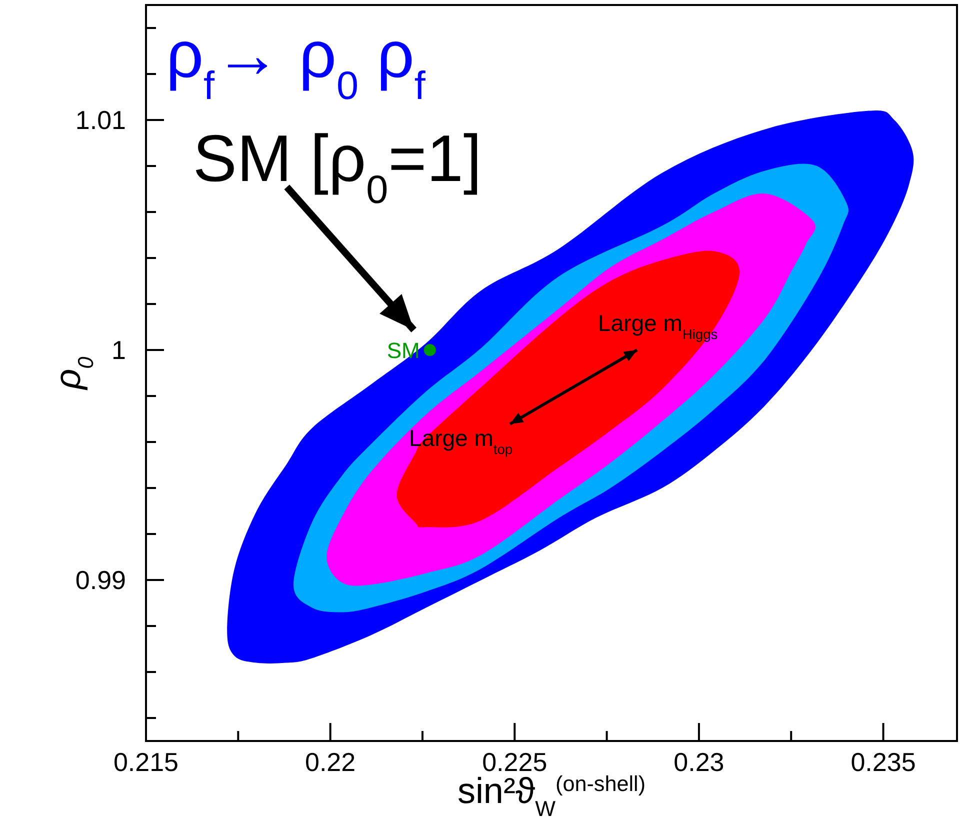  What do you see at coordinates (146, 762) in the screenshot?
I see `x-tick-label: 0.215` at bounding box center [146, 762].